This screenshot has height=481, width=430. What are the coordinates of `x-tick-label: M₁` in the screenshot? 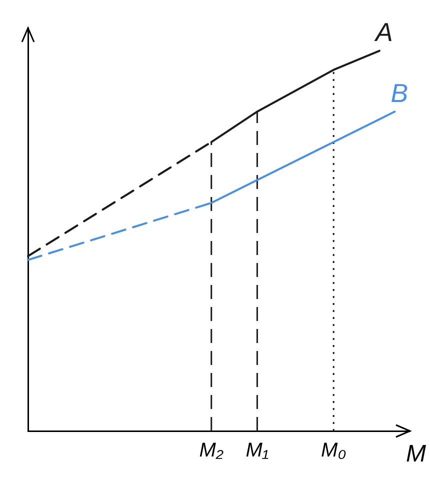 It's located at (257, 451).